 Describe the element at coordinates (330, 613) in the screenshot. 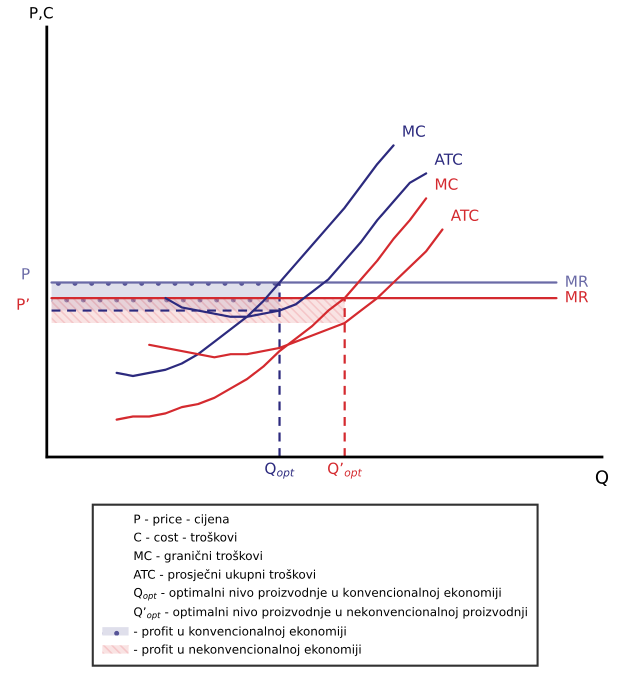

I see `text: Q’$_{opt}$ - optimalni nivo proizvodnje u nekonvencionalnoj proizvodnji` at that location.